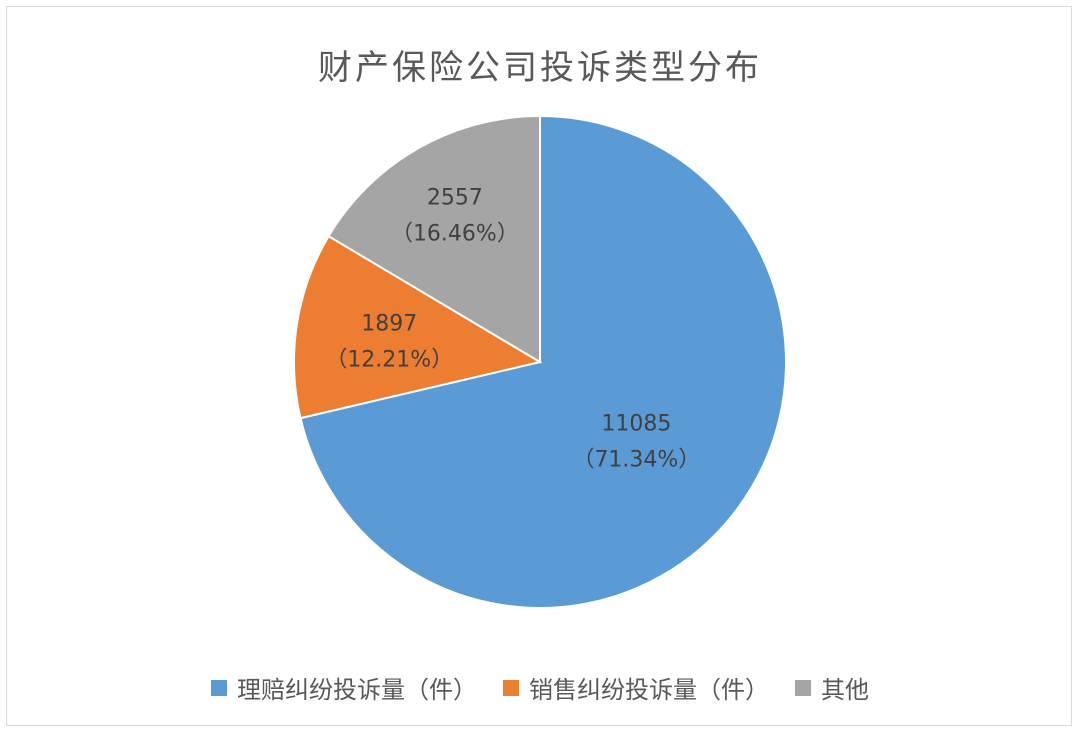 This screenshot has height=733, width=1080. What do you see at coordinates (845, 690) in the screenshot?
I see `legend-label-other: 其他` at bounding box center [845, 690].